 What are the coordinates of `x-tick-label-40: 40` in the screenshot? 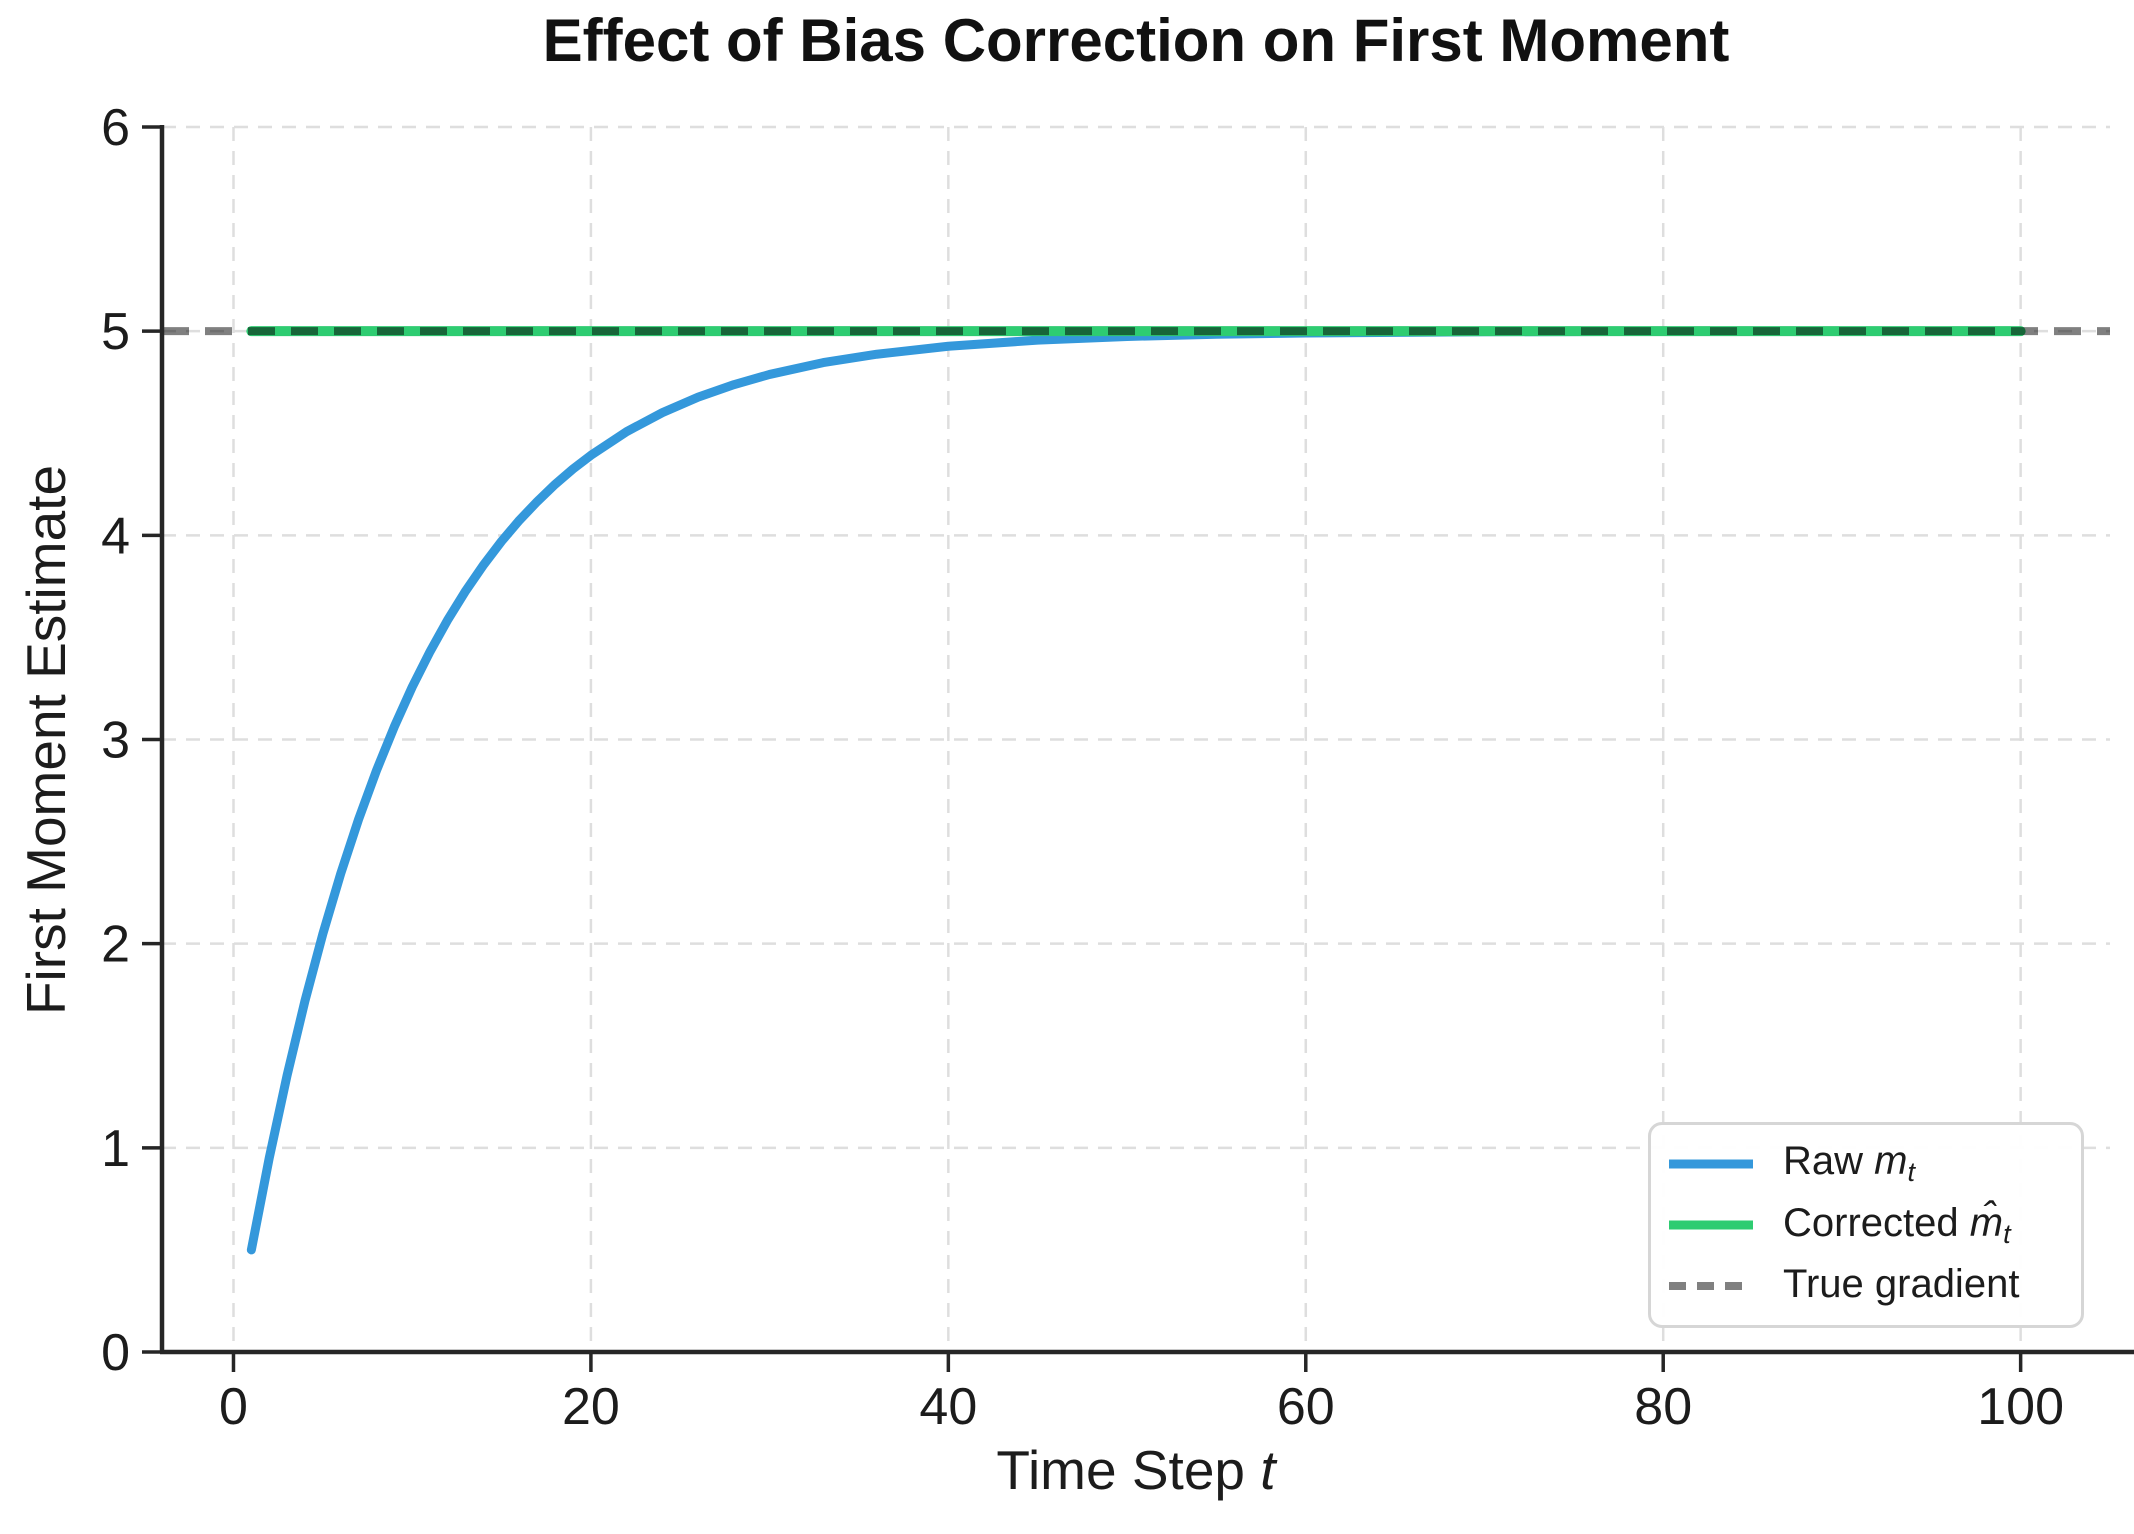 It's located at (948, 1407).